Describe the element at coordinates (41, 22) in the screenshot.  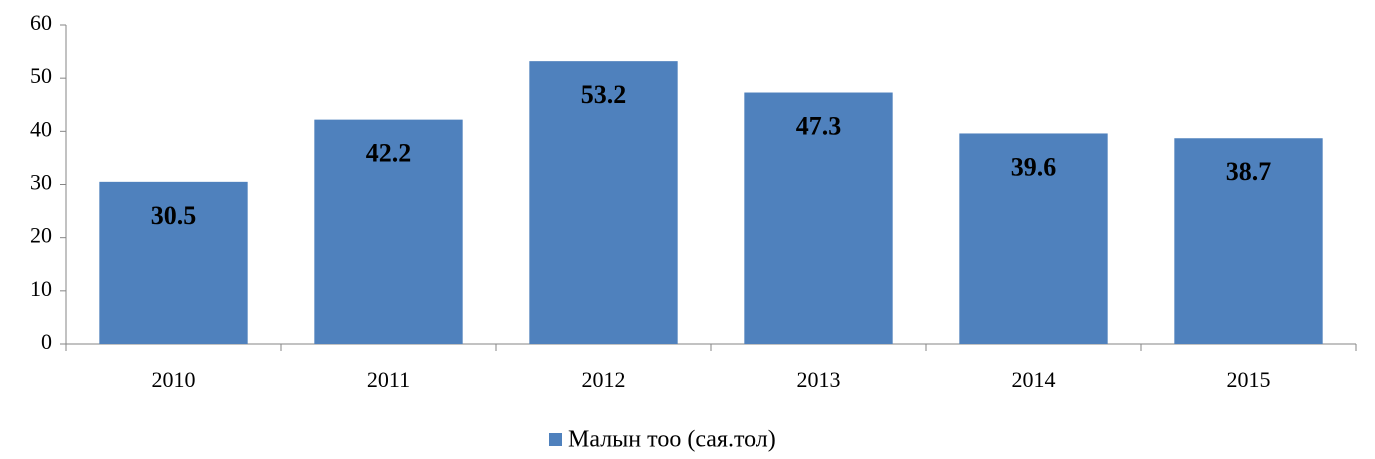
I see `y-tick-label: 60` at that location.